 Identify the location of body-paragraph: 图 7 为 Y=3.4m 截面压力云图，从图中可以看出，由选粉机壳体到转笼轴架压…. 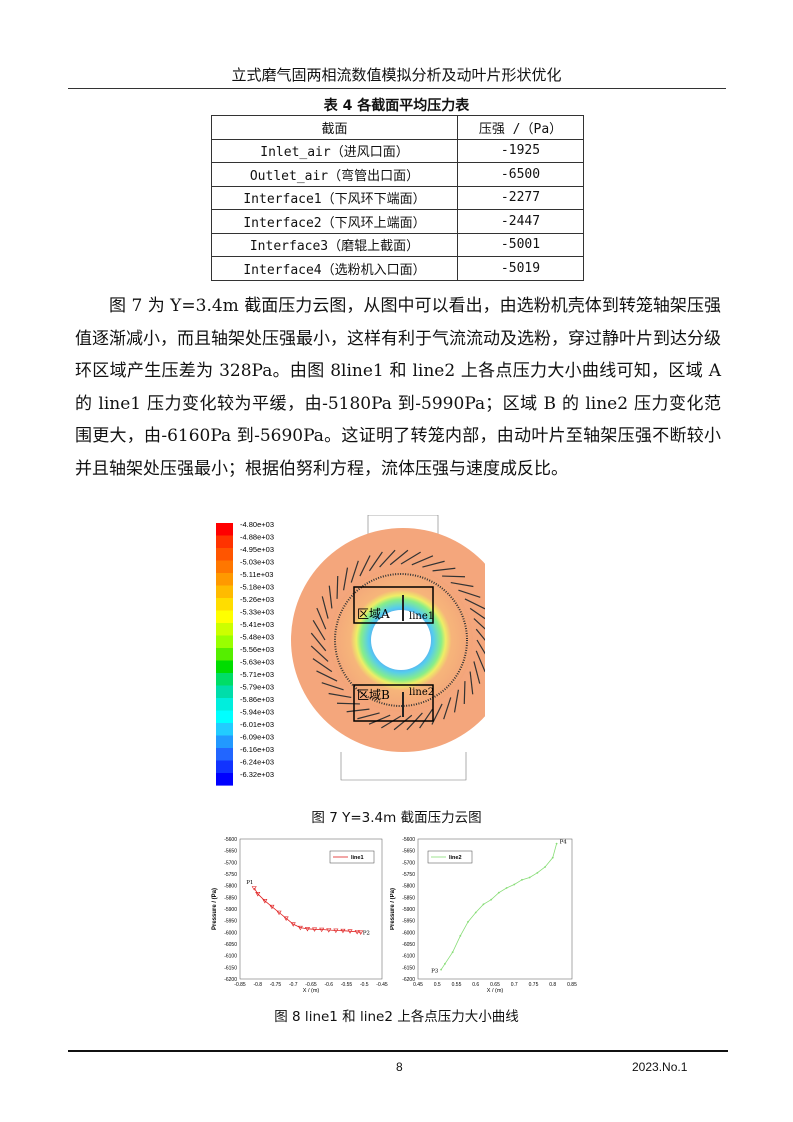
(398, 387).